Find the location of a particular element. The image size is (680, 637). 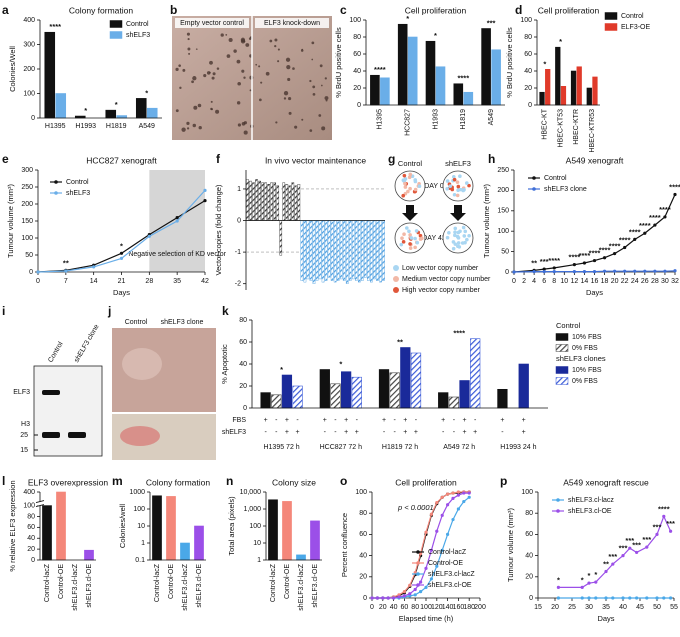

x-tick-label: 14 is located at coordinates (94, 281).